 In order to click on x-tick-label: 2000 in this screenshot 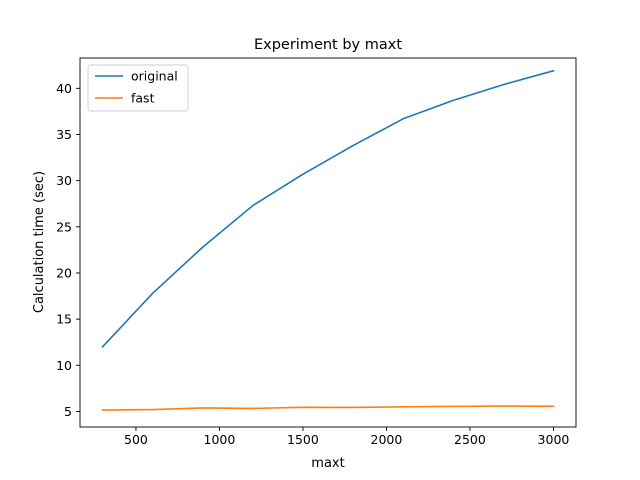, I will do `click(387, 439)`.